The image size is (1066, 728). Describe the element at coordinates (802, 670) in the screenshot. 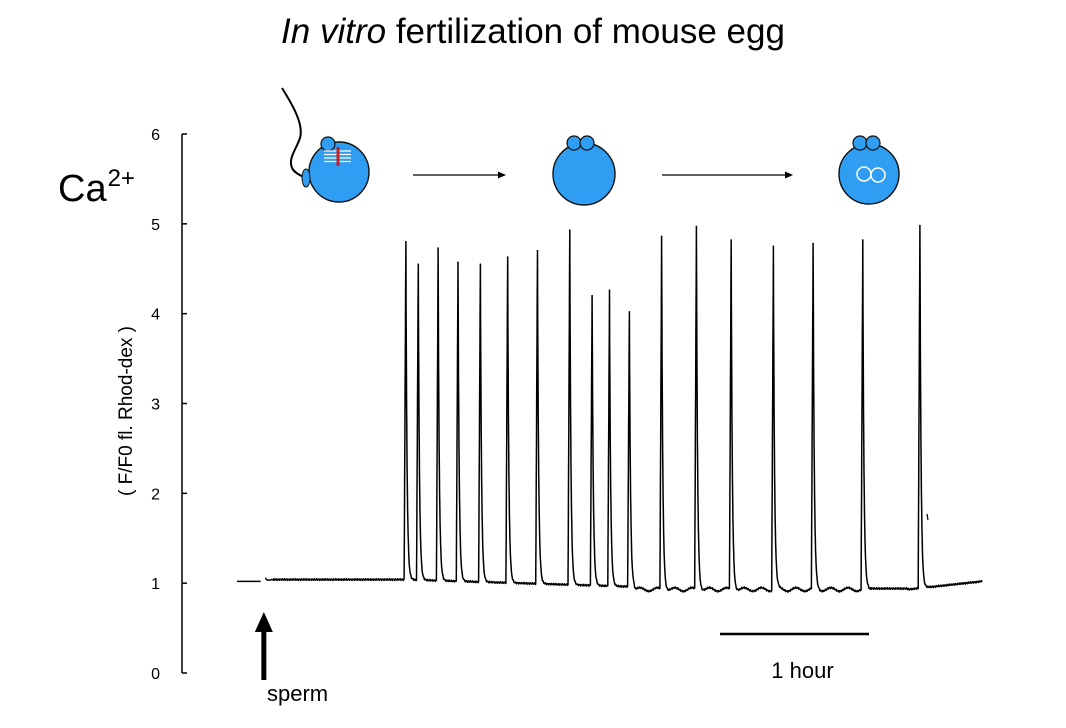

I see `scale-bar-label: 1 hour` at that location.